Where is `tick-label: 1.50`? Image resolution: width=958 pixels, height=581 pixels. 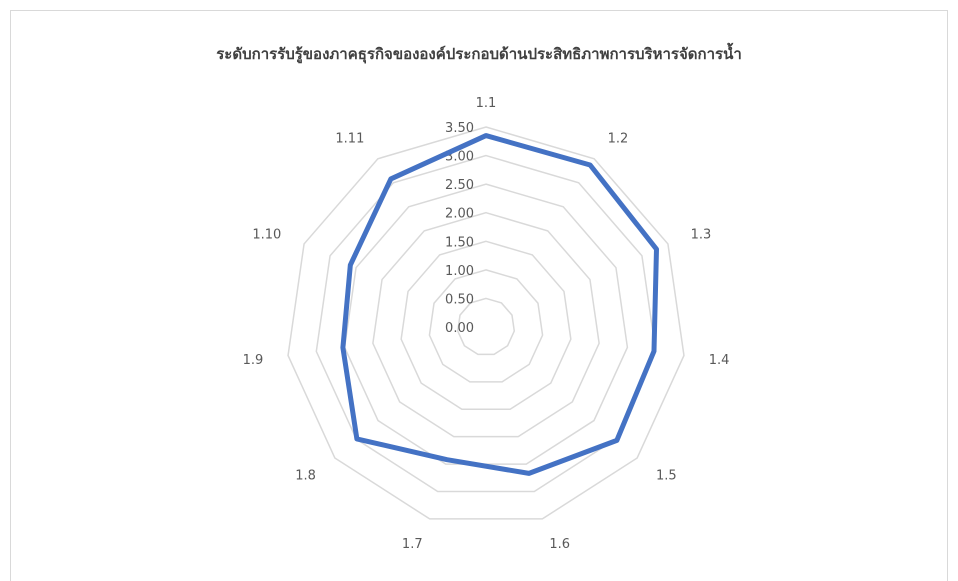
tick-label: 1.50 is located at coordinates (459, 242).